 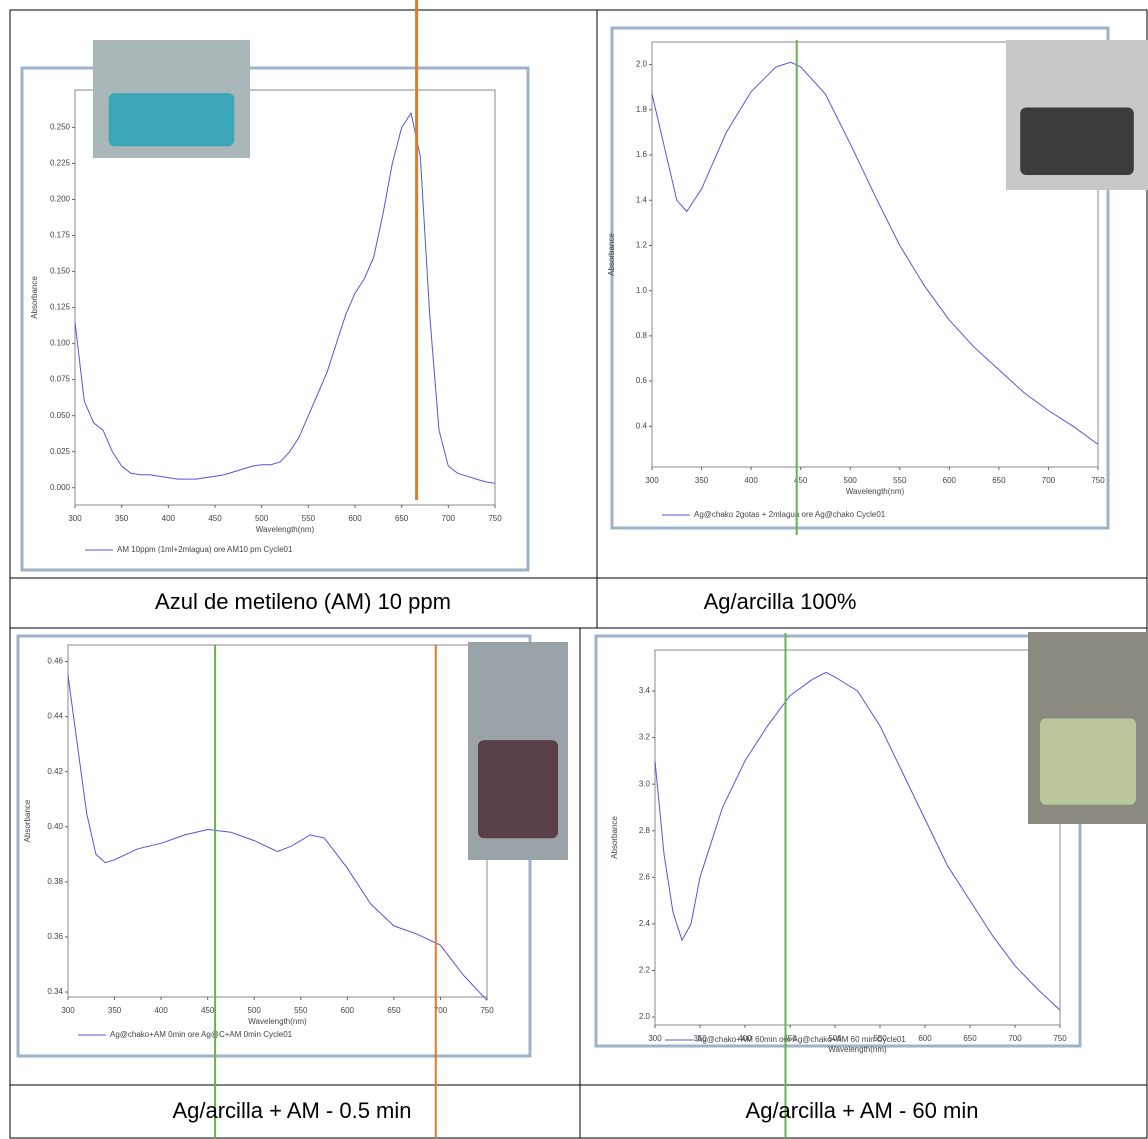 What do you see at coordinates (645, 737) in the screenshot?
I see `y-tick-label: 3.2` at bounding box center [645, 737].